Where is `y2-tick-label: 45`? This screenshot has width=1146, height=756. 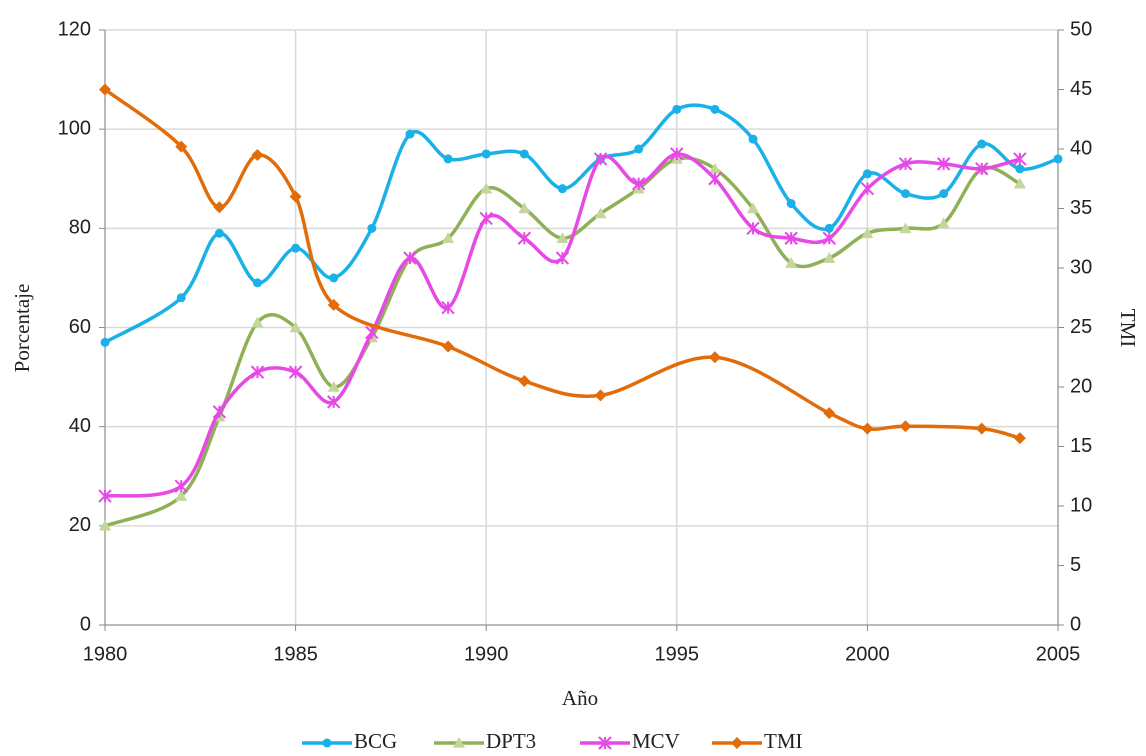
y2-tick-label: 45 is located at coordinates (1081, 89).